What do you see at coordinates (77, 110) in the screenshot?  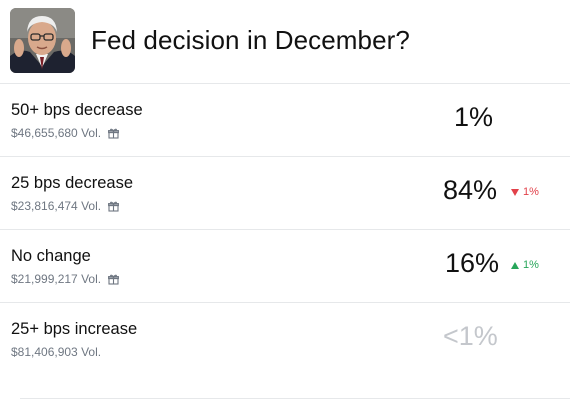 I see `outcome-label: 50+ bps decrease` at bounding box center [77, 110].